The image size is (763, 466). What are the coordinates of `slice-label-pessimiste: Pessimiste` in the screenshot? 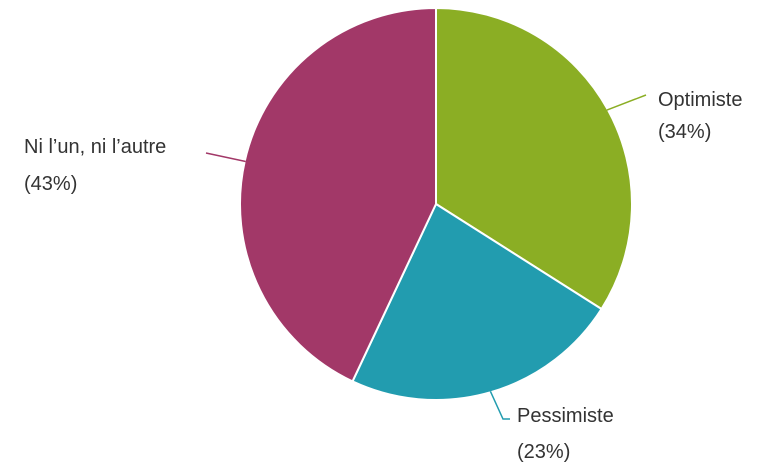 It's located at (565, 416).